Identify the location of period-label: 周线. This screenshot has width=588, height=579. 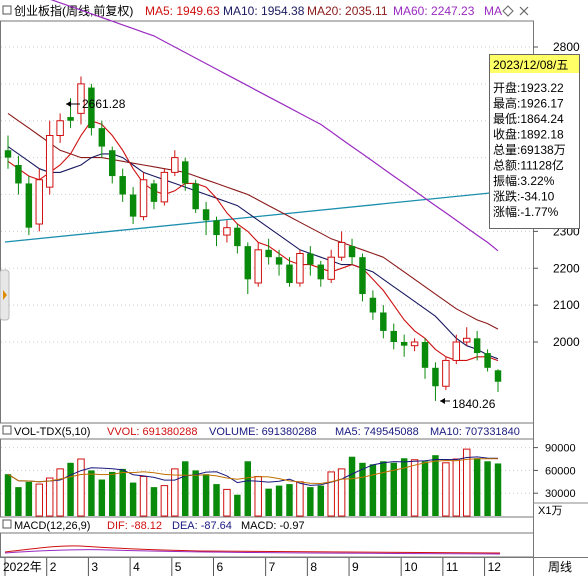
(560, 567).